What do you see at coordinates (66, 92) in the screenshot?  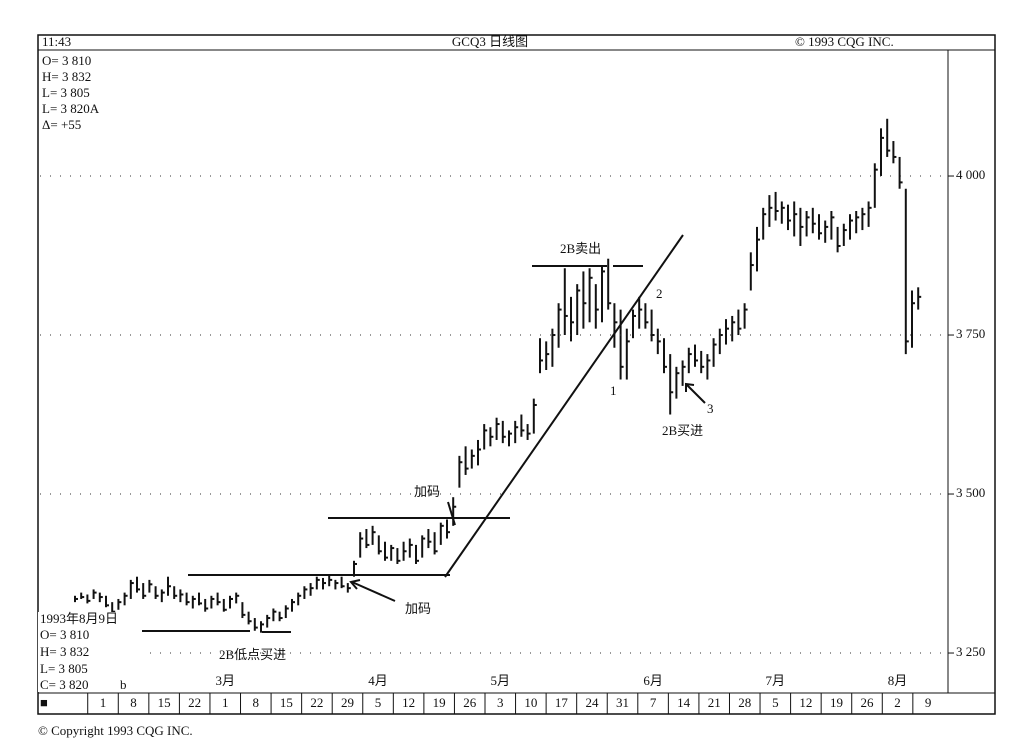 I see `info-line: L= 3 805` at bounding box center [66, 92].